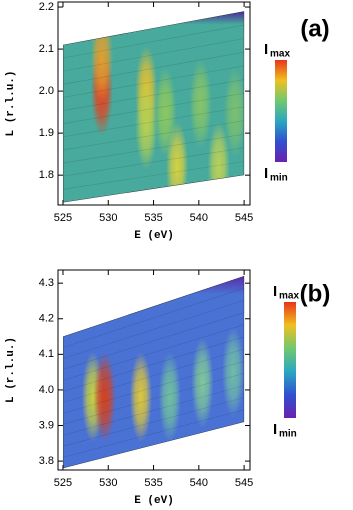  Describe the element at coordinates (153, 326) in the screenshot. I see `edge-band` at that location.